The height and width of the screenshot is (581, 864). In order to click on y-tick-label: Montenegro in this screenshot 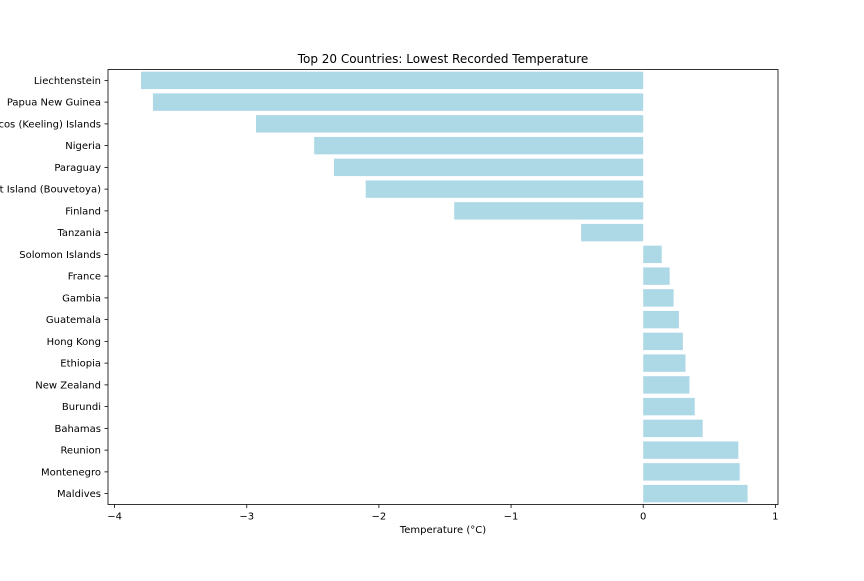, I will do `click(71, 472)`.